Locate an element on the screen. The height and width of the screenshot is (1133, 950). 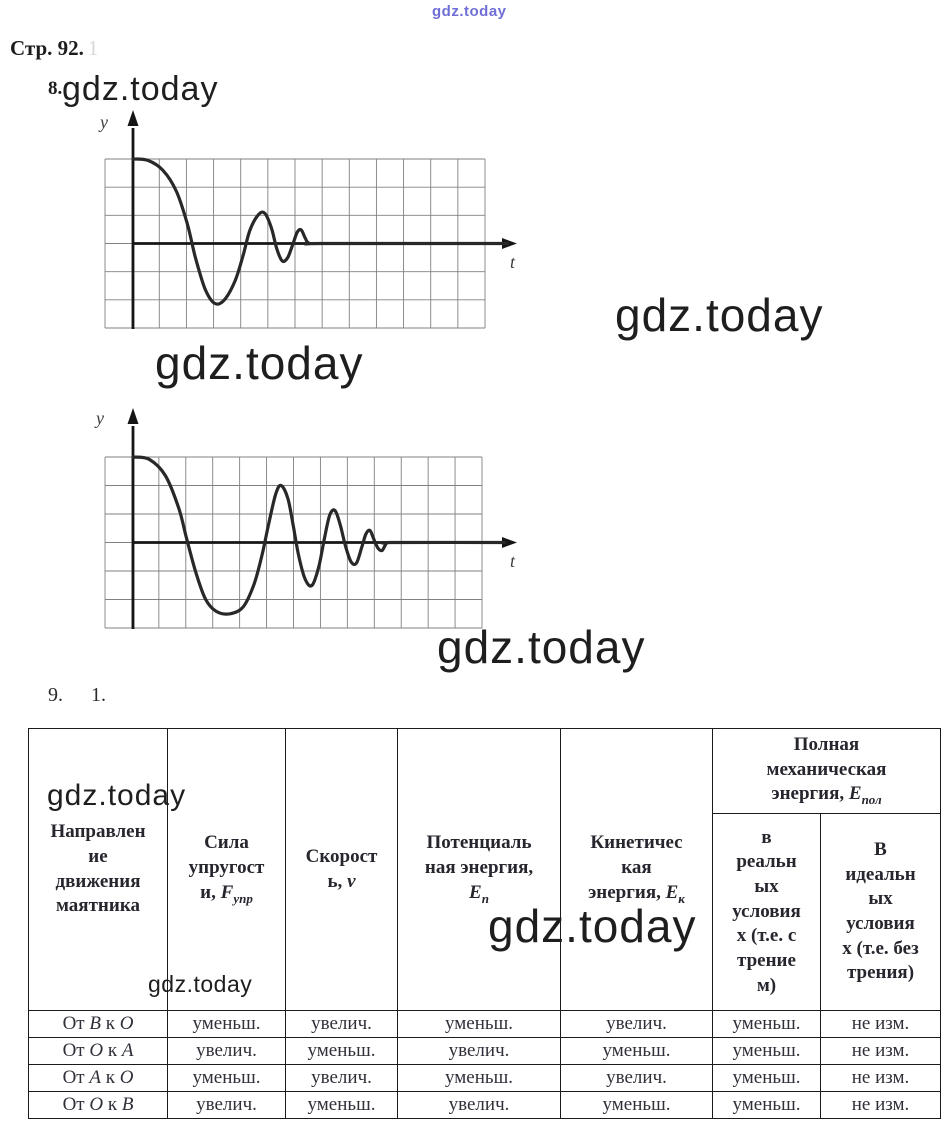
header-text: Сила упругост и, is located at coordinates (226, 867).